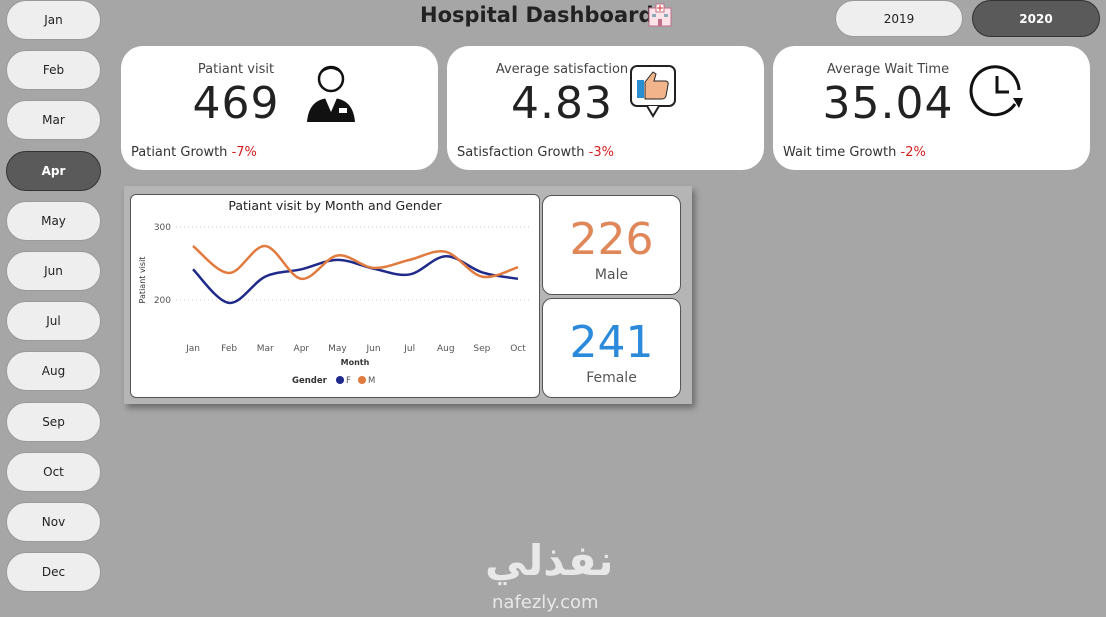  I want to click on x-tick-label: Jul, so click(409, 349).